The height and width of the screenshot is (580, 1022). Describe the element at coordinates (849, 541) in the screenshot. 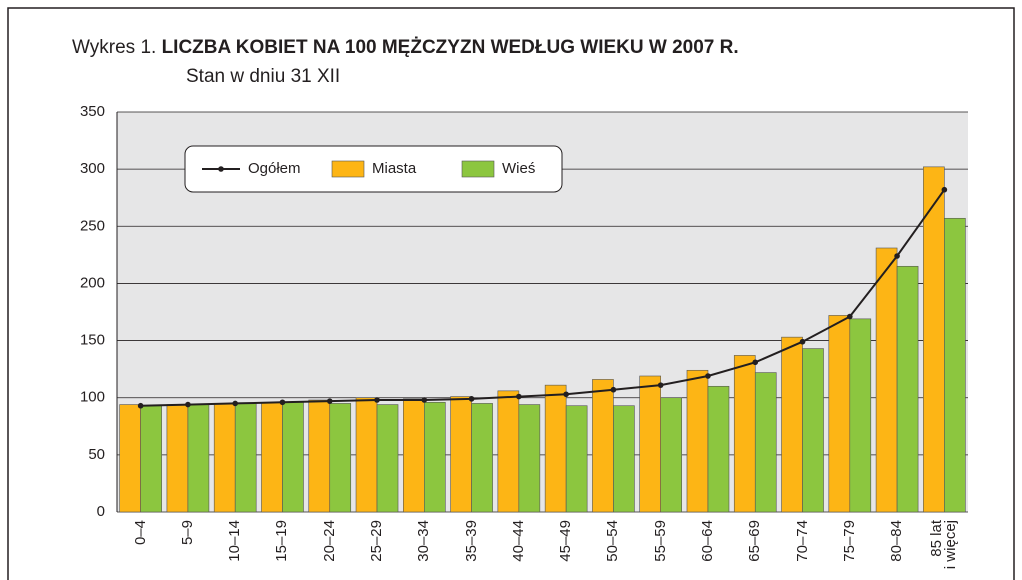

I see `x-tick-label: 75–79` at that location.